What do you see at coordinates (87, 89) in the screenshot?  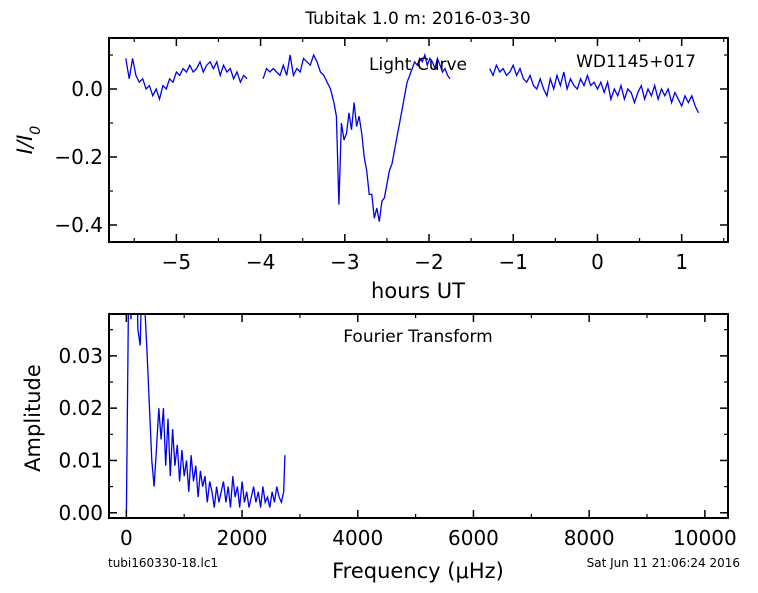 I see `light-curve-y-tick-label: 0.0` at bounding box center [87, 89].